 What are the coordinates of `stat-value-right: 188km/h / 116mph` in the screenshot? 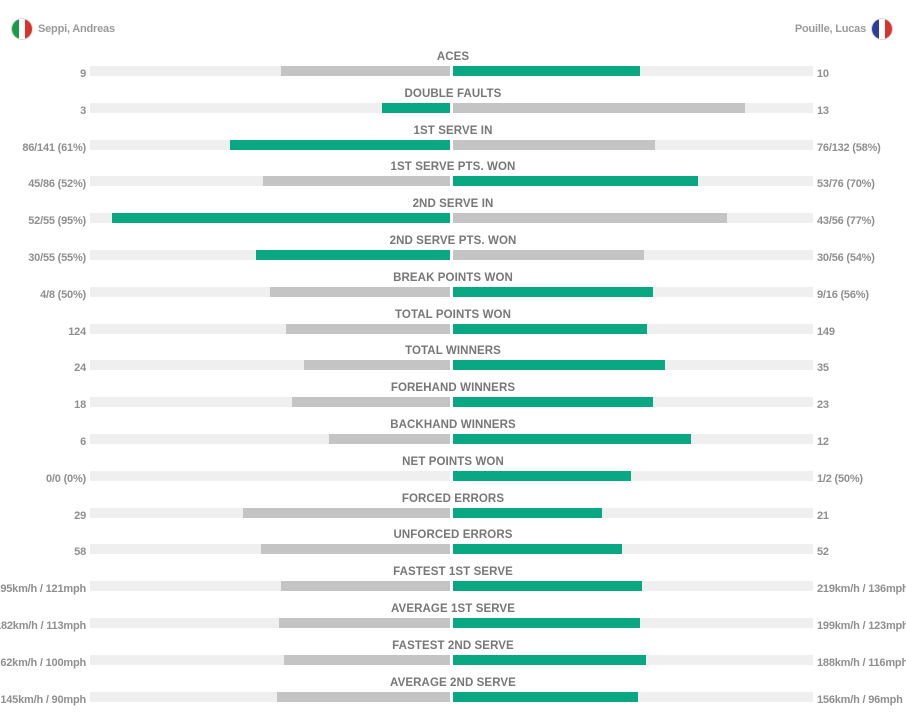 It's located at (861, 662).